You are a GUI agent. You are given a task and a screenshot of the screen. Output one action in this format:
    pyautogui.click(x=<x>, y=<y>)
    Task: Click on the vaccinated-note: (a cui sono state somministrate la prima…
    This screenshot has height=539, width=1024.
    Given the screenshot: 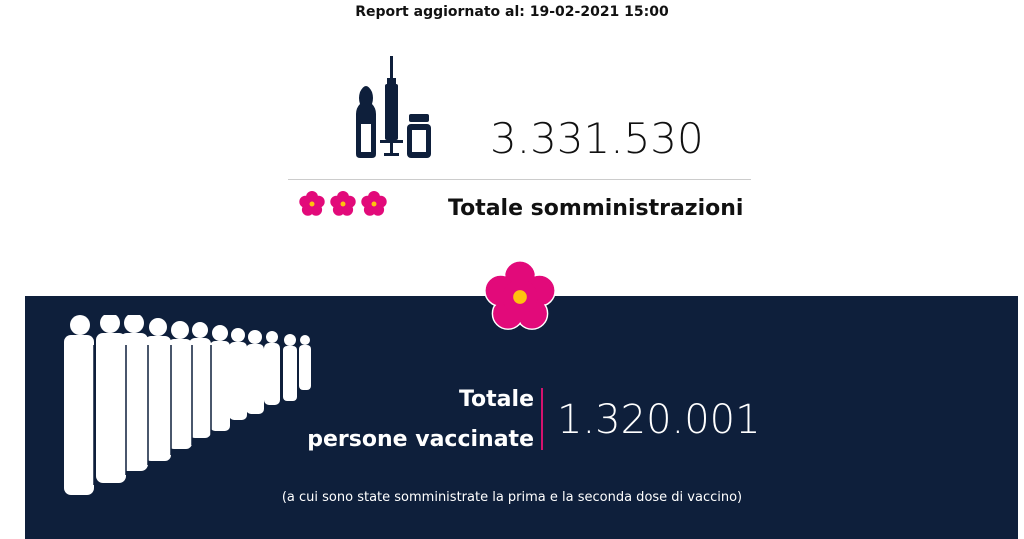 What is the action you would take?
    pyautogui.click(x=512, y=497)
    